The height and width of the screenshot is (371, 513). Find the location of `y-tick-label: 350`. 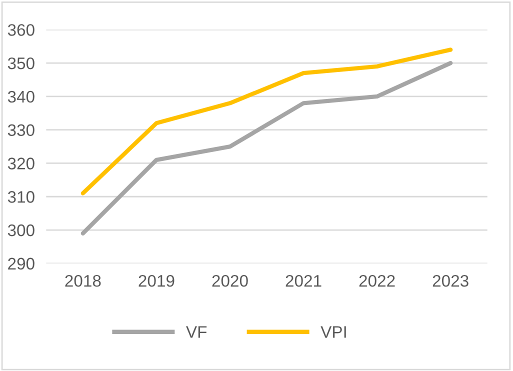

y-tick-label: 350 is located at coordinates (21, 63).